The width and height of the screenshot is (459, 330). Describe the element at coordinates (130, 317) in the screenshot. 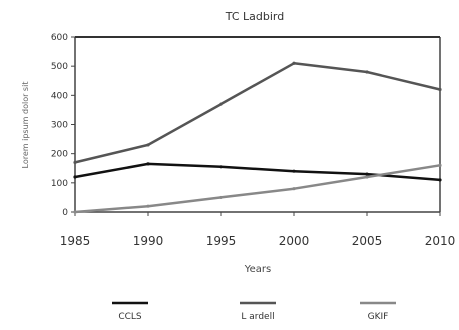

I see `legend-label: CCLS` at that location.